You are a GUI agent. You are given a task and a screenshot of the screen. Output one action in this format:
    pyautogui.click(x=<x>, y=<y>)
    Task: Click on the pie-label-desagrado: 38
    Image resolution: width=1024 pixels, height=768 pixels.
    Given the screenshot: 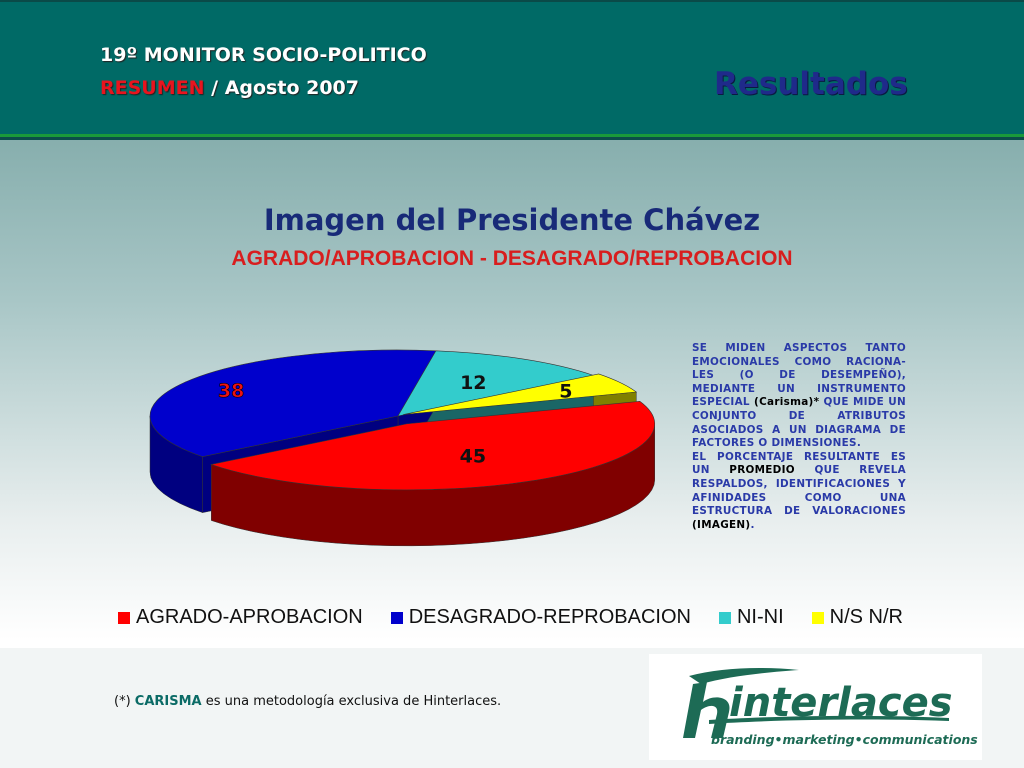 What is the action you would take?
    pyautogui.click(x=231, y=391)
    